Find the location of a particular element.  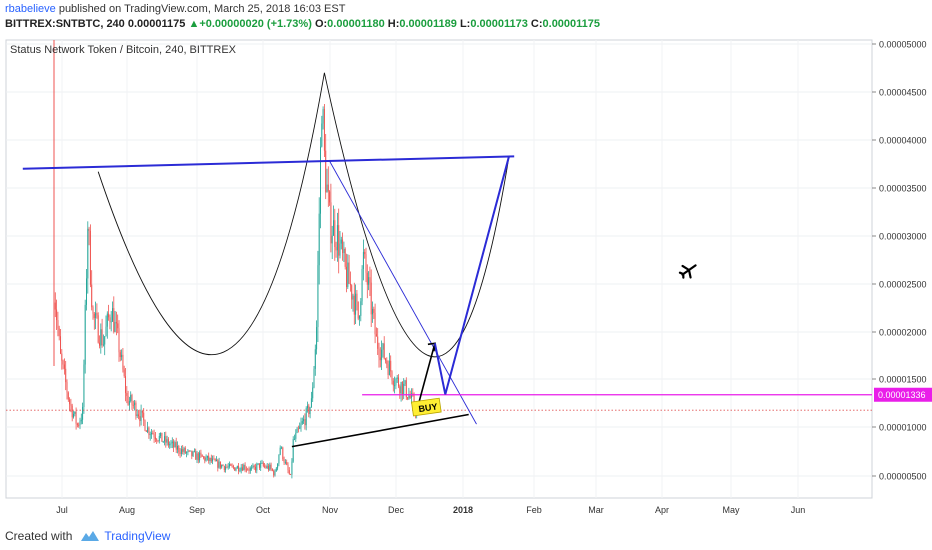

x-tick-label: Sep is located at coordinates (197, 510).